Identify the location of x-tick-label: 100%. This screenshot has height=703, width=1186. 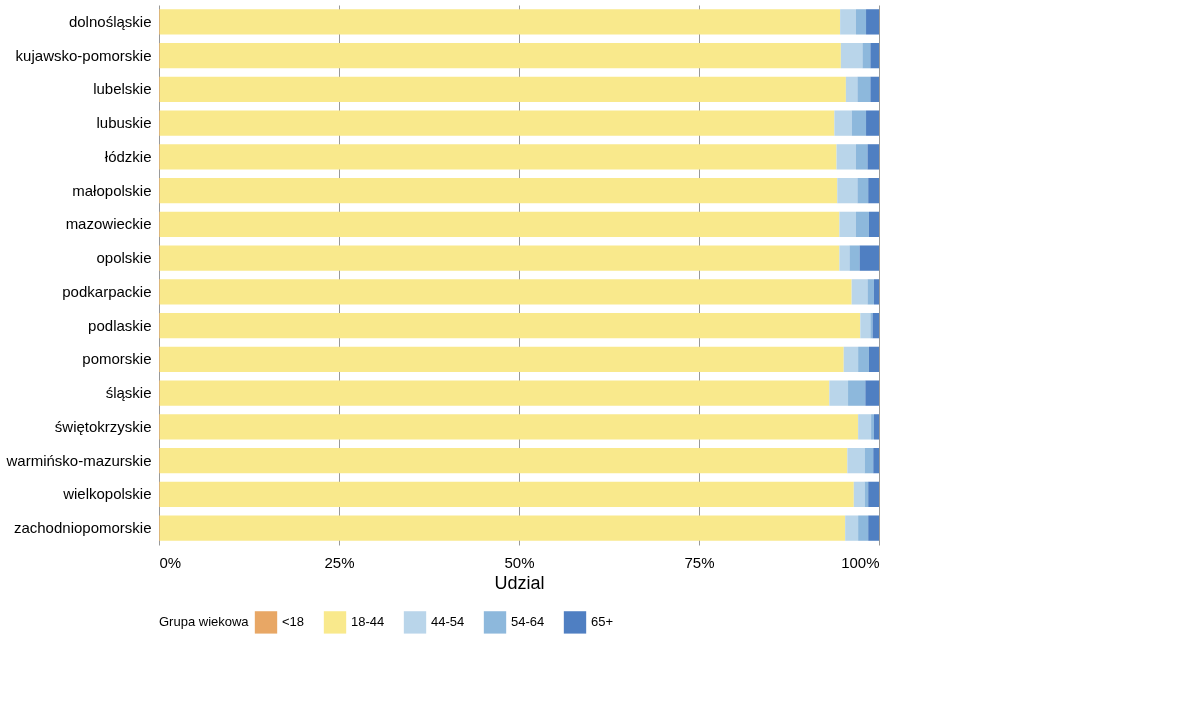
(860, 562).